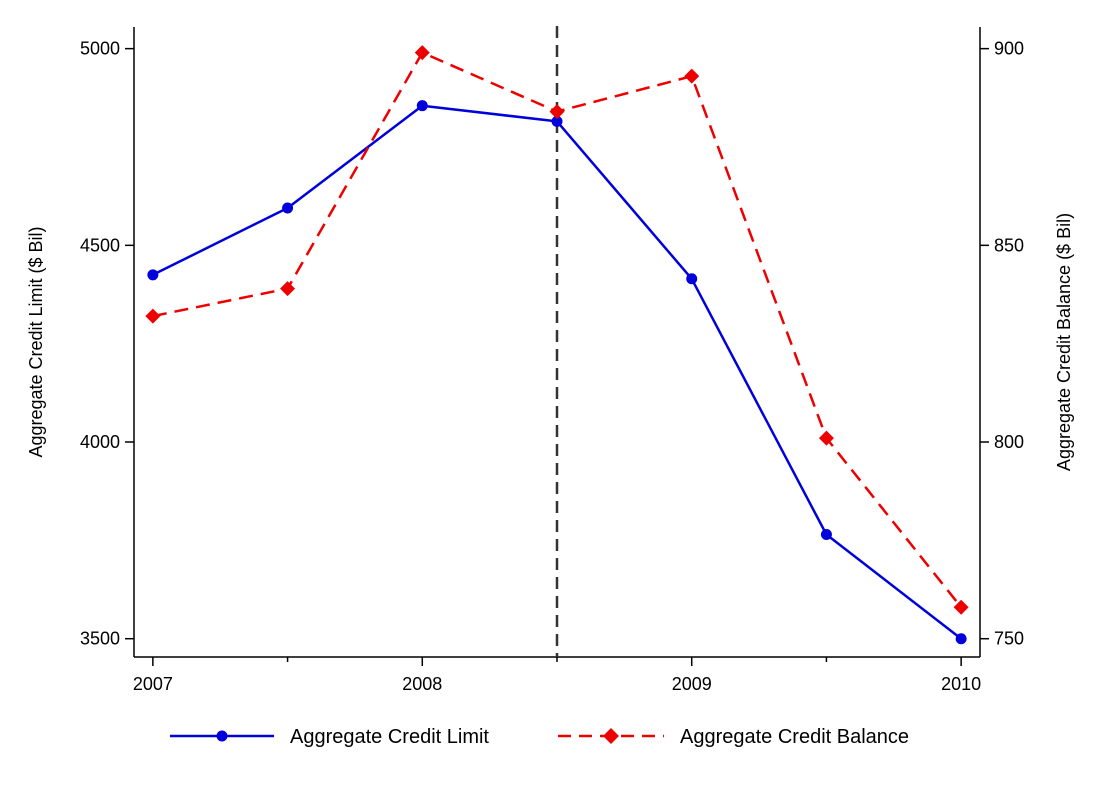 The width and height of the screenshot is (1100, 800). I want to click on right-axis-title: Aggregate Credit Balance ($ Bil), so click(1064, 342).